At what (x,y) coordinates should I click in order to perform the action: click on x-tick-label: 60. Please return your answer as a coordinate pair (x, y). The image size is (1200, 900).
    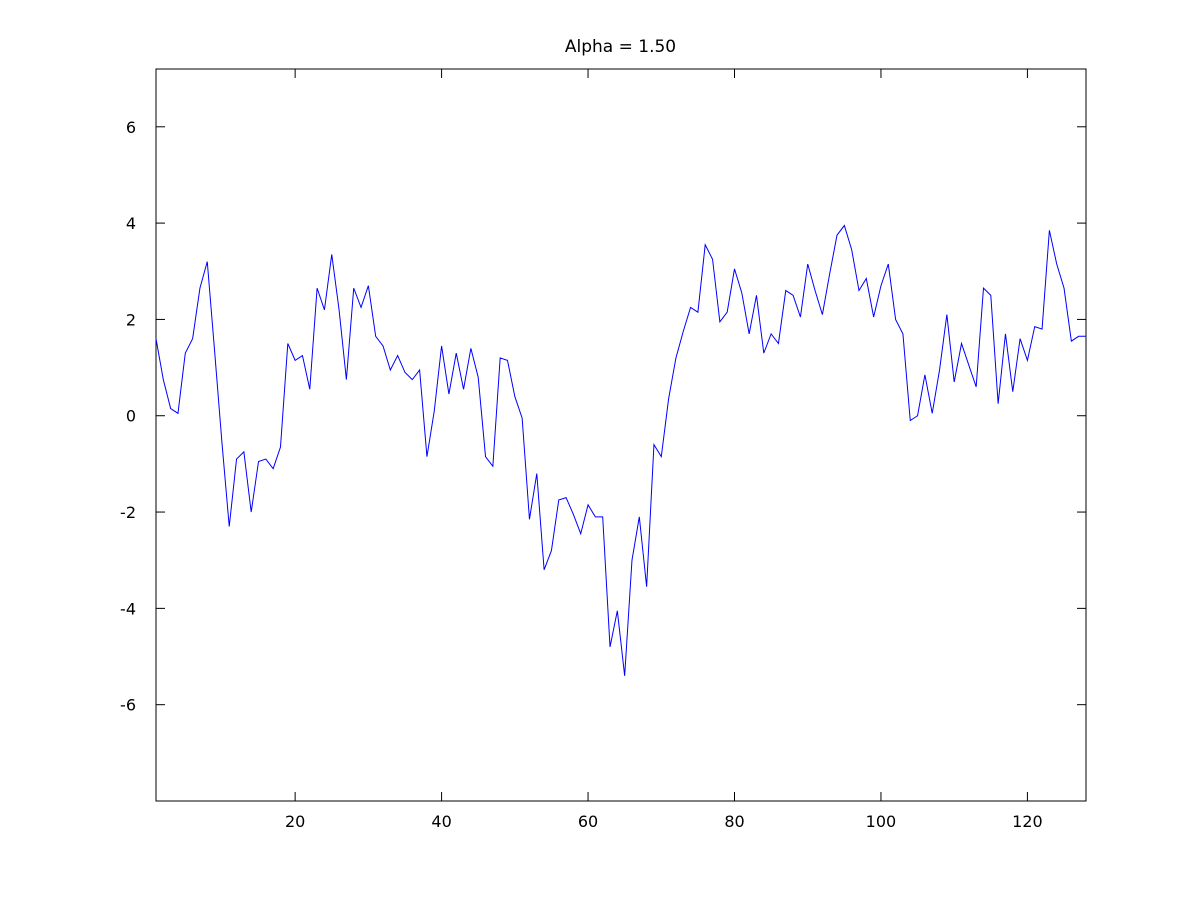
    Looking at the image, I should click on (588, 821).